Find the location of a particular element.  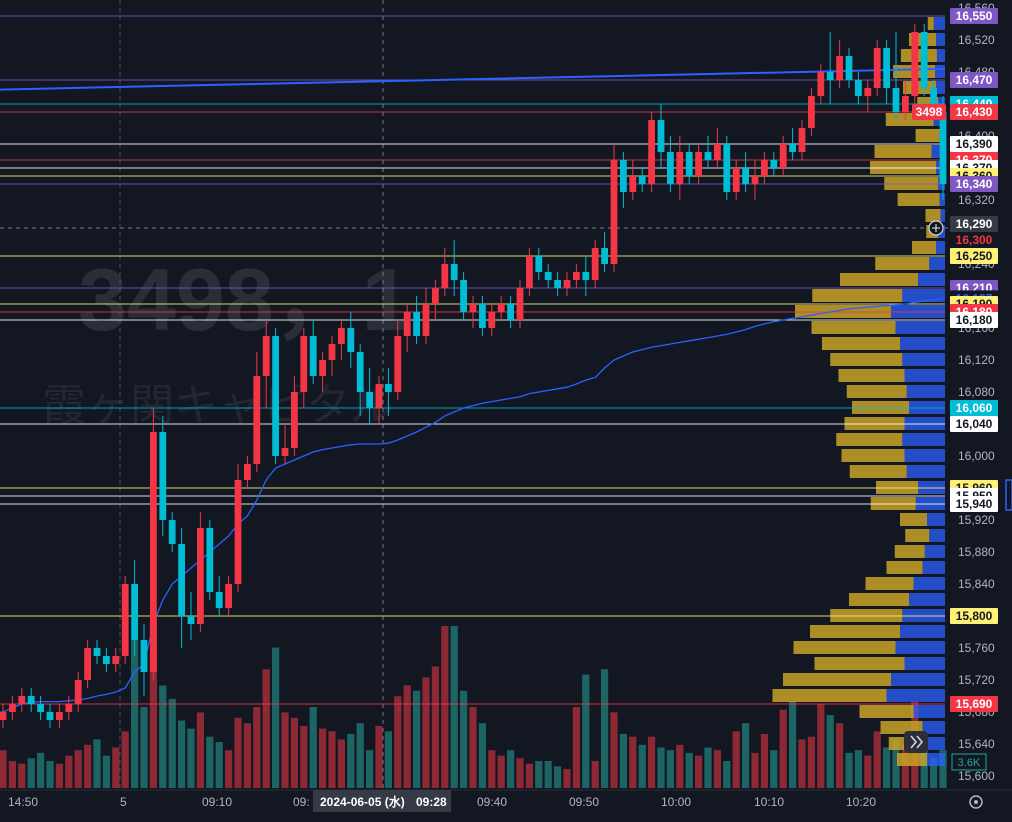

price-label: 15,940 is located at coordinates (974, 504).